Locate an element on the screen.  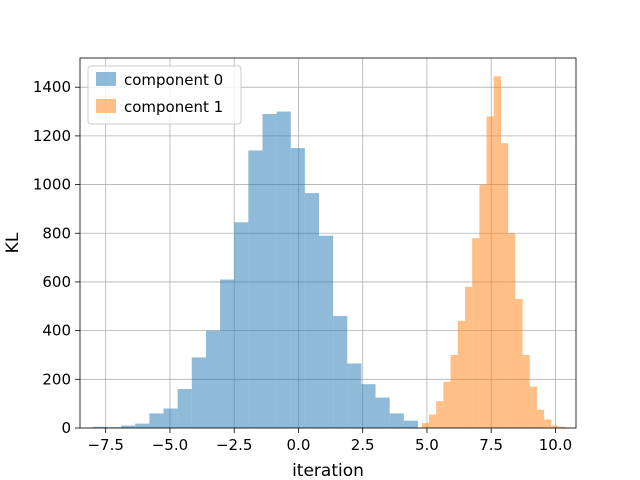
y-axis-ticks: 0 200 400 600 800 1000 1200 1400 is located at coordinates (56, 257).